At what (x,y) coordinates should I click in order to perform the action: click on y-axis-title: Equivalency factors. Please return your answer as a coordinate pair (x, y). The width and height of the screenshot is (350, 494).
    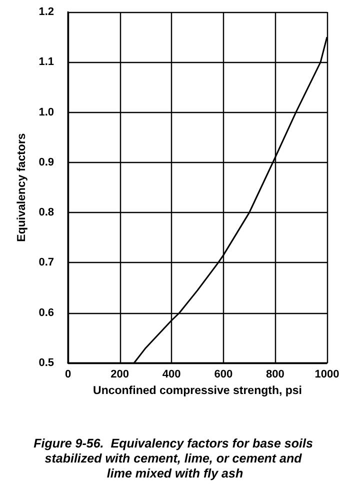
    Looking at the image, I should click on (22, 187).